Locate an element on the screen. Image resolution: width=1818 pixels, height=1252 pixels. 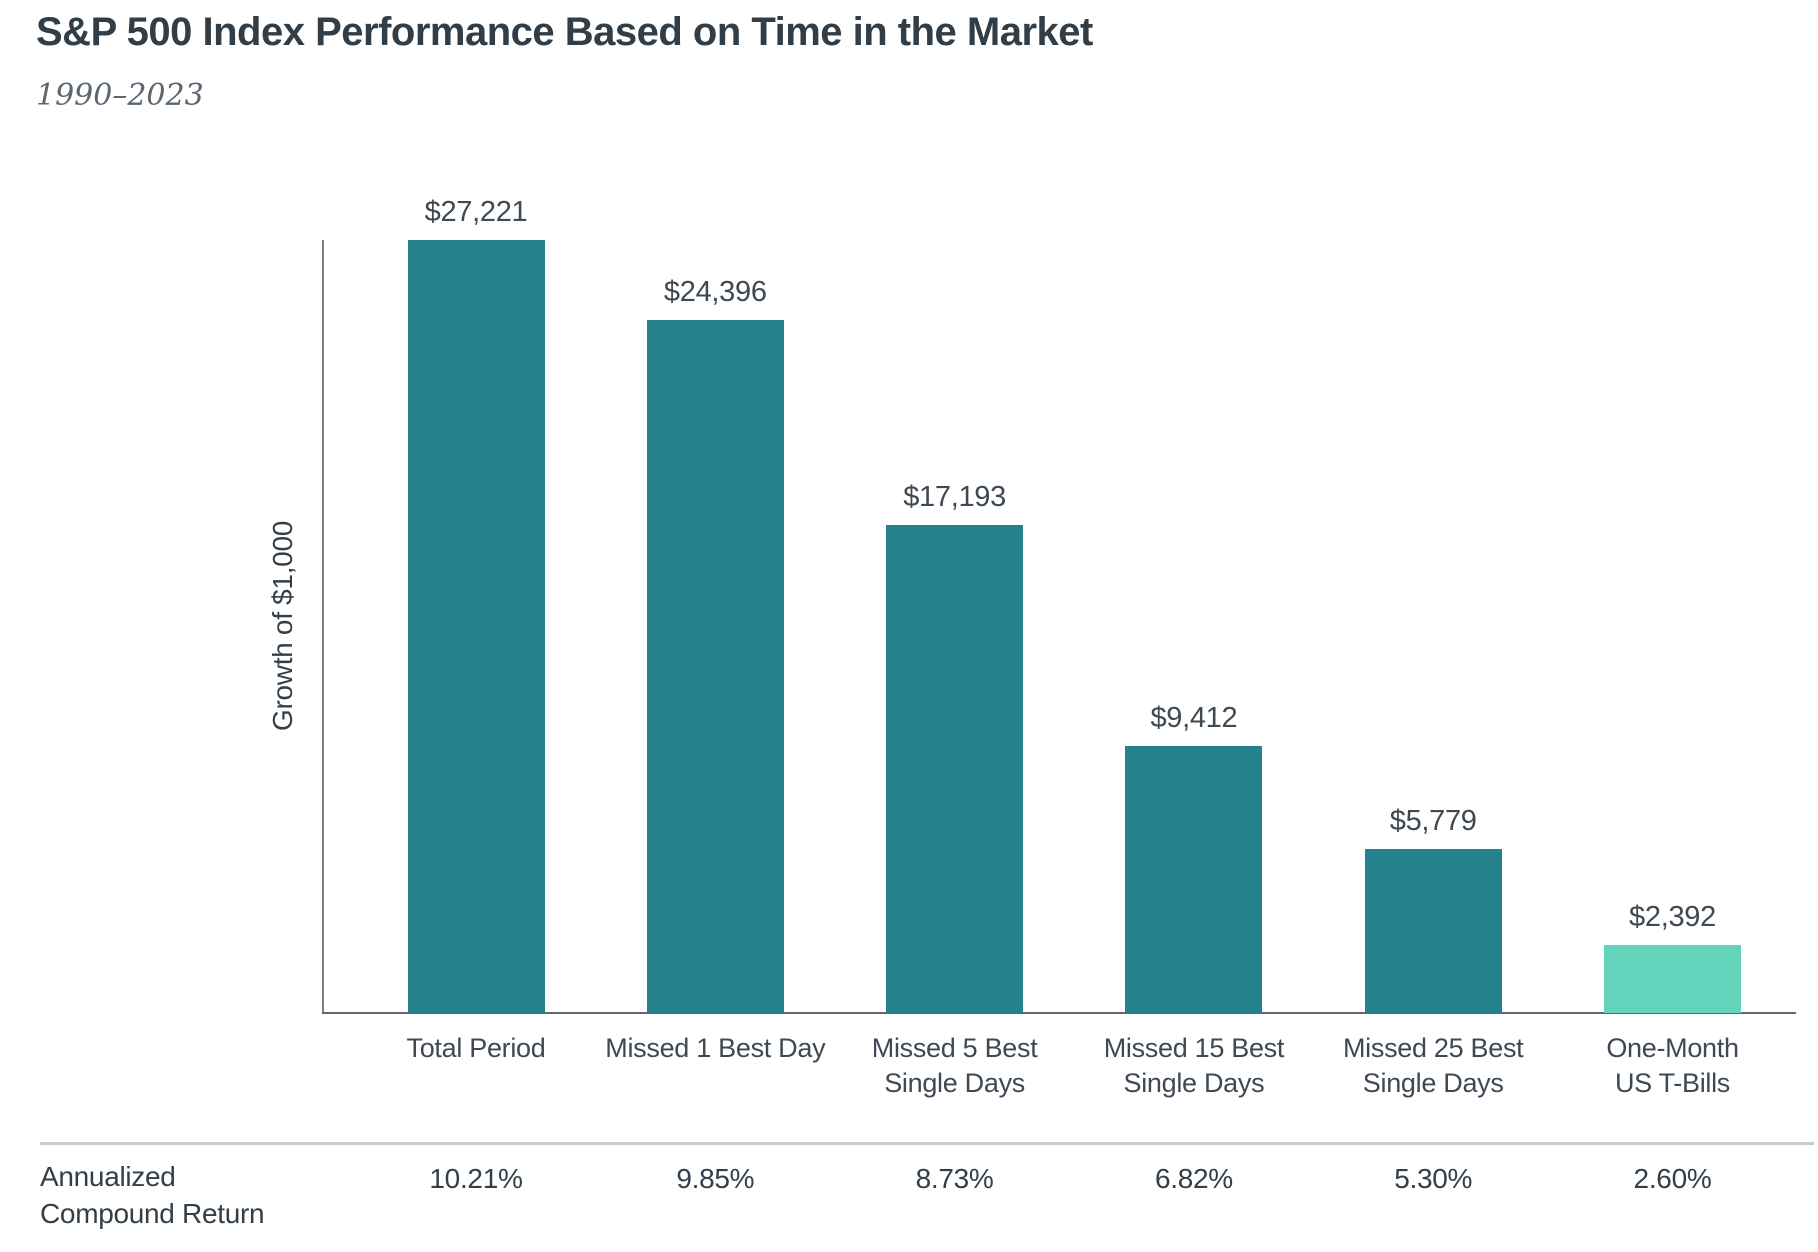
bar-missed-25-best-single-days is located at coordinates (1433, 931).